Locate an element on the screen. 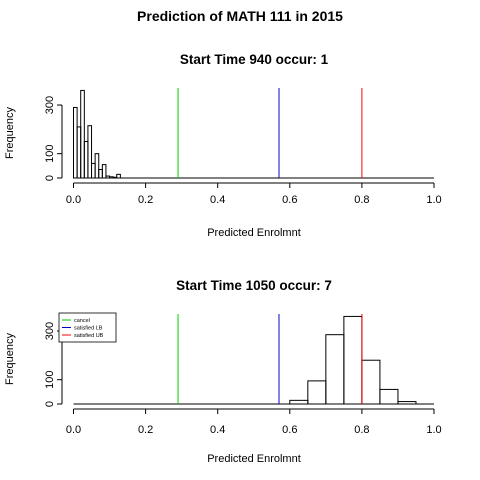 This screenshot has height=480, width=480. panel-title: Start Time 940 occur: 1 is located at coordinates (254, 59).